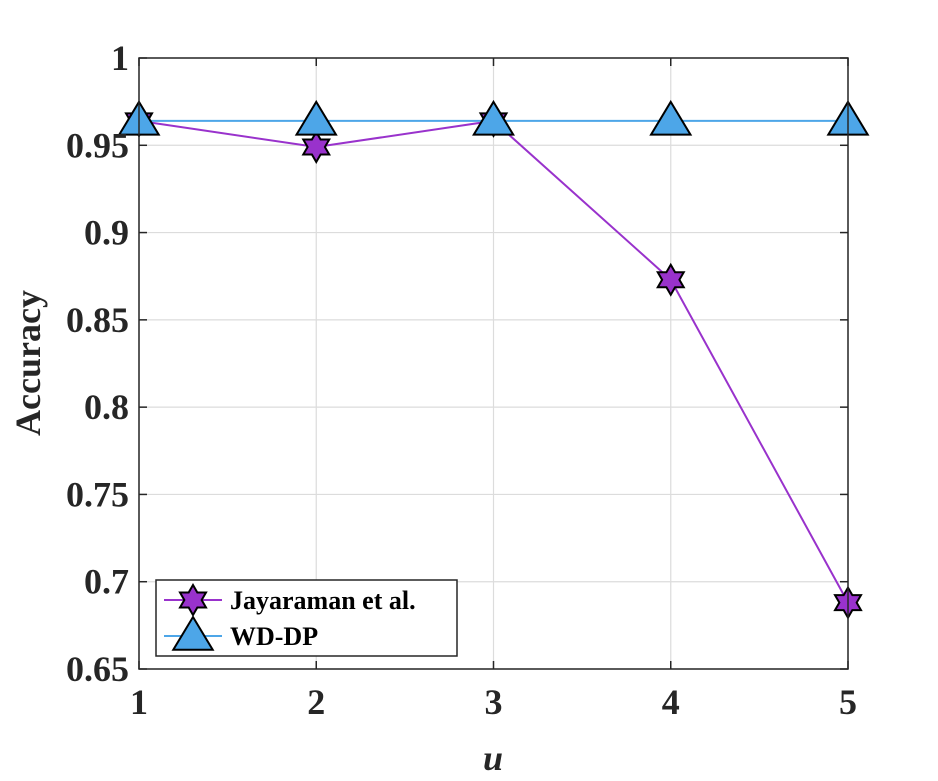 The height and width of the screenshot is (781, 938). I want to click on x-axis-label: u, so click(493, 758).